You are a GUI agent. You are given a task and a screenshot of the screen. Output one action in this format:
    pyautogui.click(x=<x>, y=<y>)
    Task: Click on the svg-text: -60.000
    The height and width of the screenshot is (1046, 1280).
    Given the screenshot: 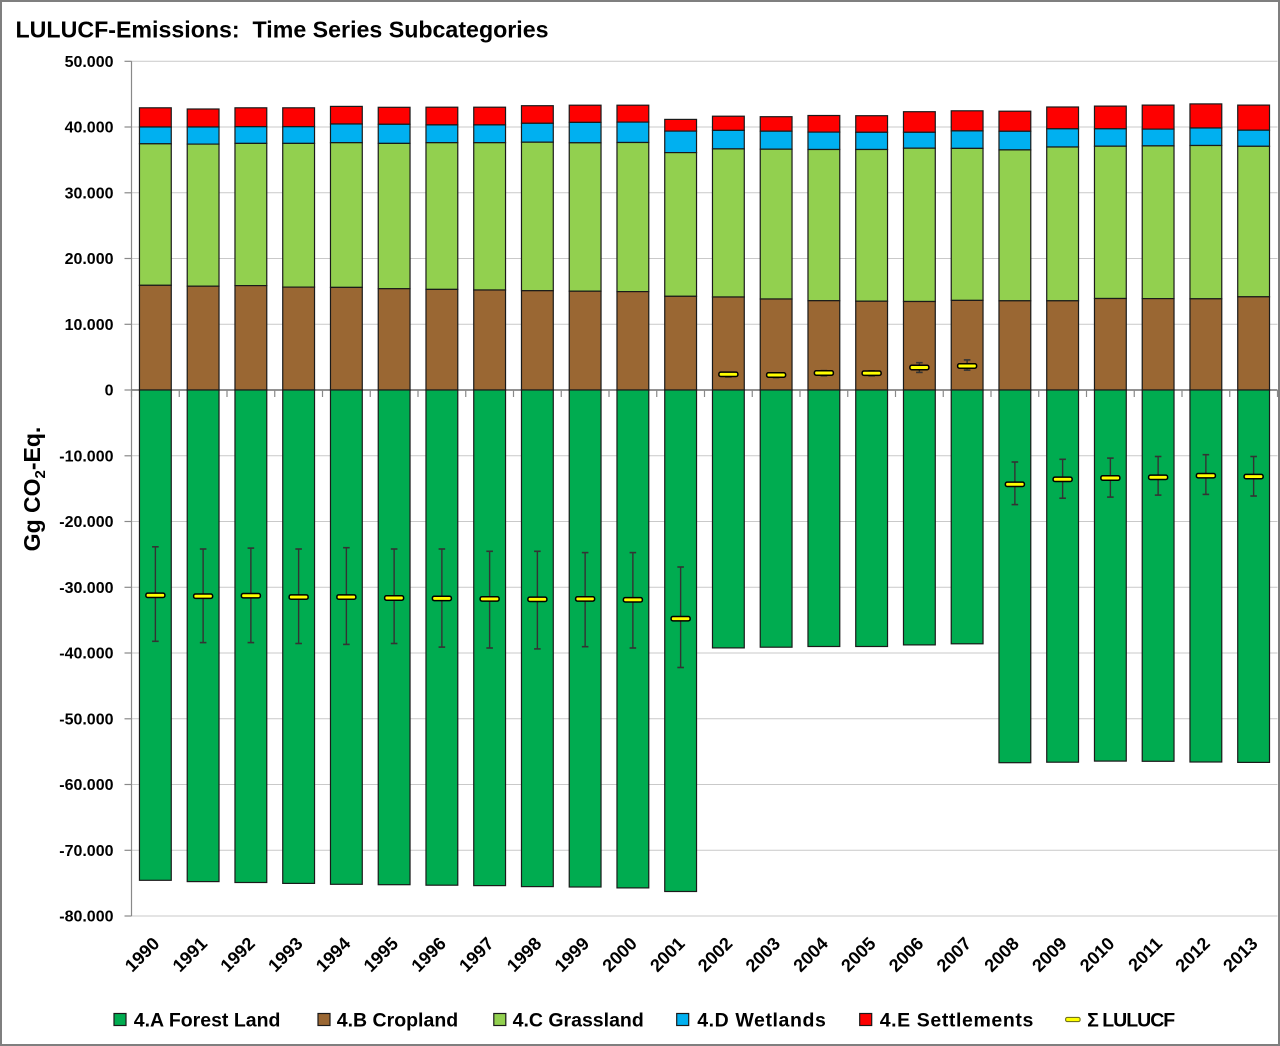 What is the action you would take?
    pyautogui.click(x=86, y=785)
    